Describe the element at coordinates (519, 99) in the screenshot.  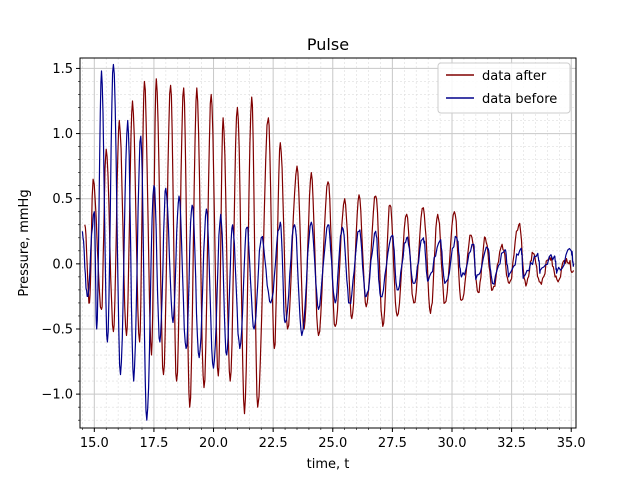
I see `legend-label-data-before: data before` at that location.